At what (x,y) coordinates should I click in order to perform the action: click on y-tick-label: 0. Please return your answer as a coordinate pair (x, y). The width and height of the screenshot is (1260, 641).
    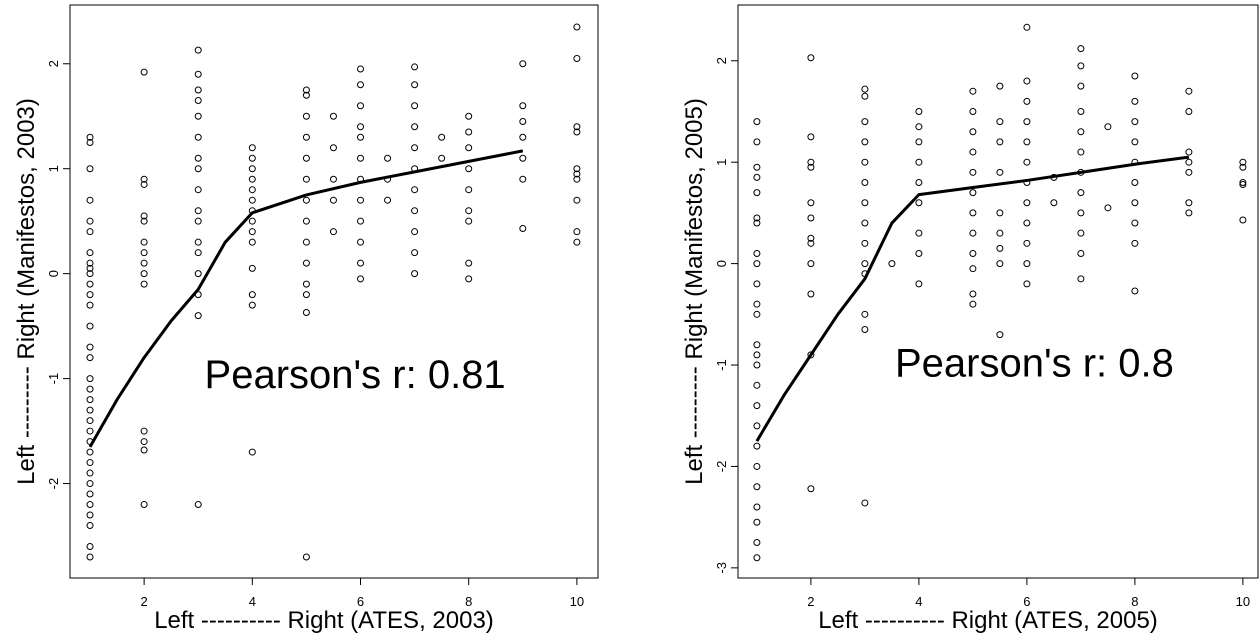
    Looking at the image, I should click on (53, 273).